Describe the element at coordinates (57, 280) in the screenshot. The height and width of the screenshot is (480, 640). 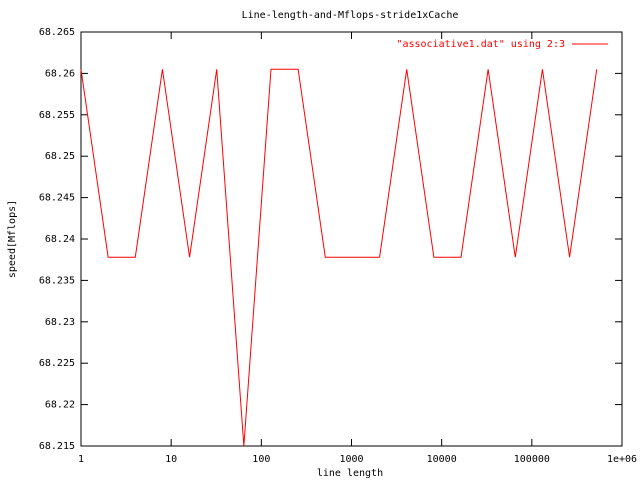
I see `y-tick-label: 68.235` at that location.